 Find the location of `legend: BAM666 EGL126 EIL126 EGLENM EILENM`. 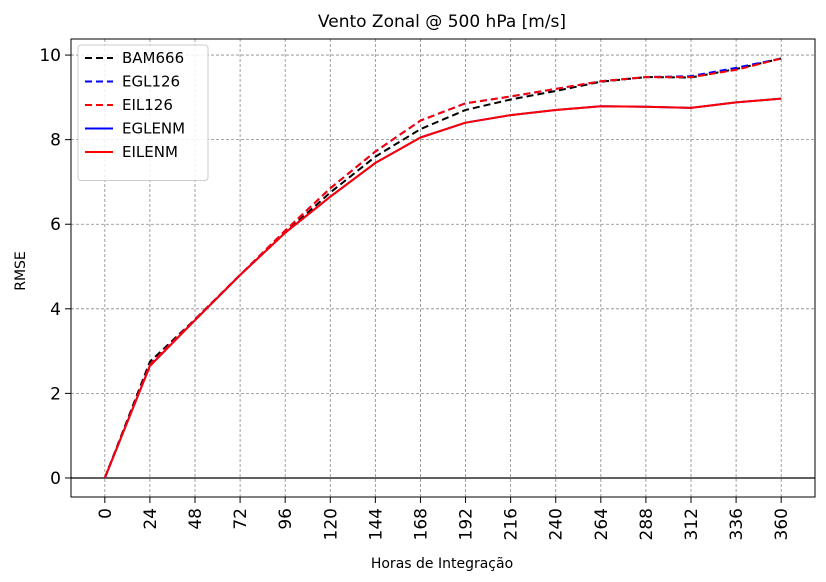

legend: BAM666 EGL126 EIL126 EGLENM EILENM is located at coordinates (143, 112).